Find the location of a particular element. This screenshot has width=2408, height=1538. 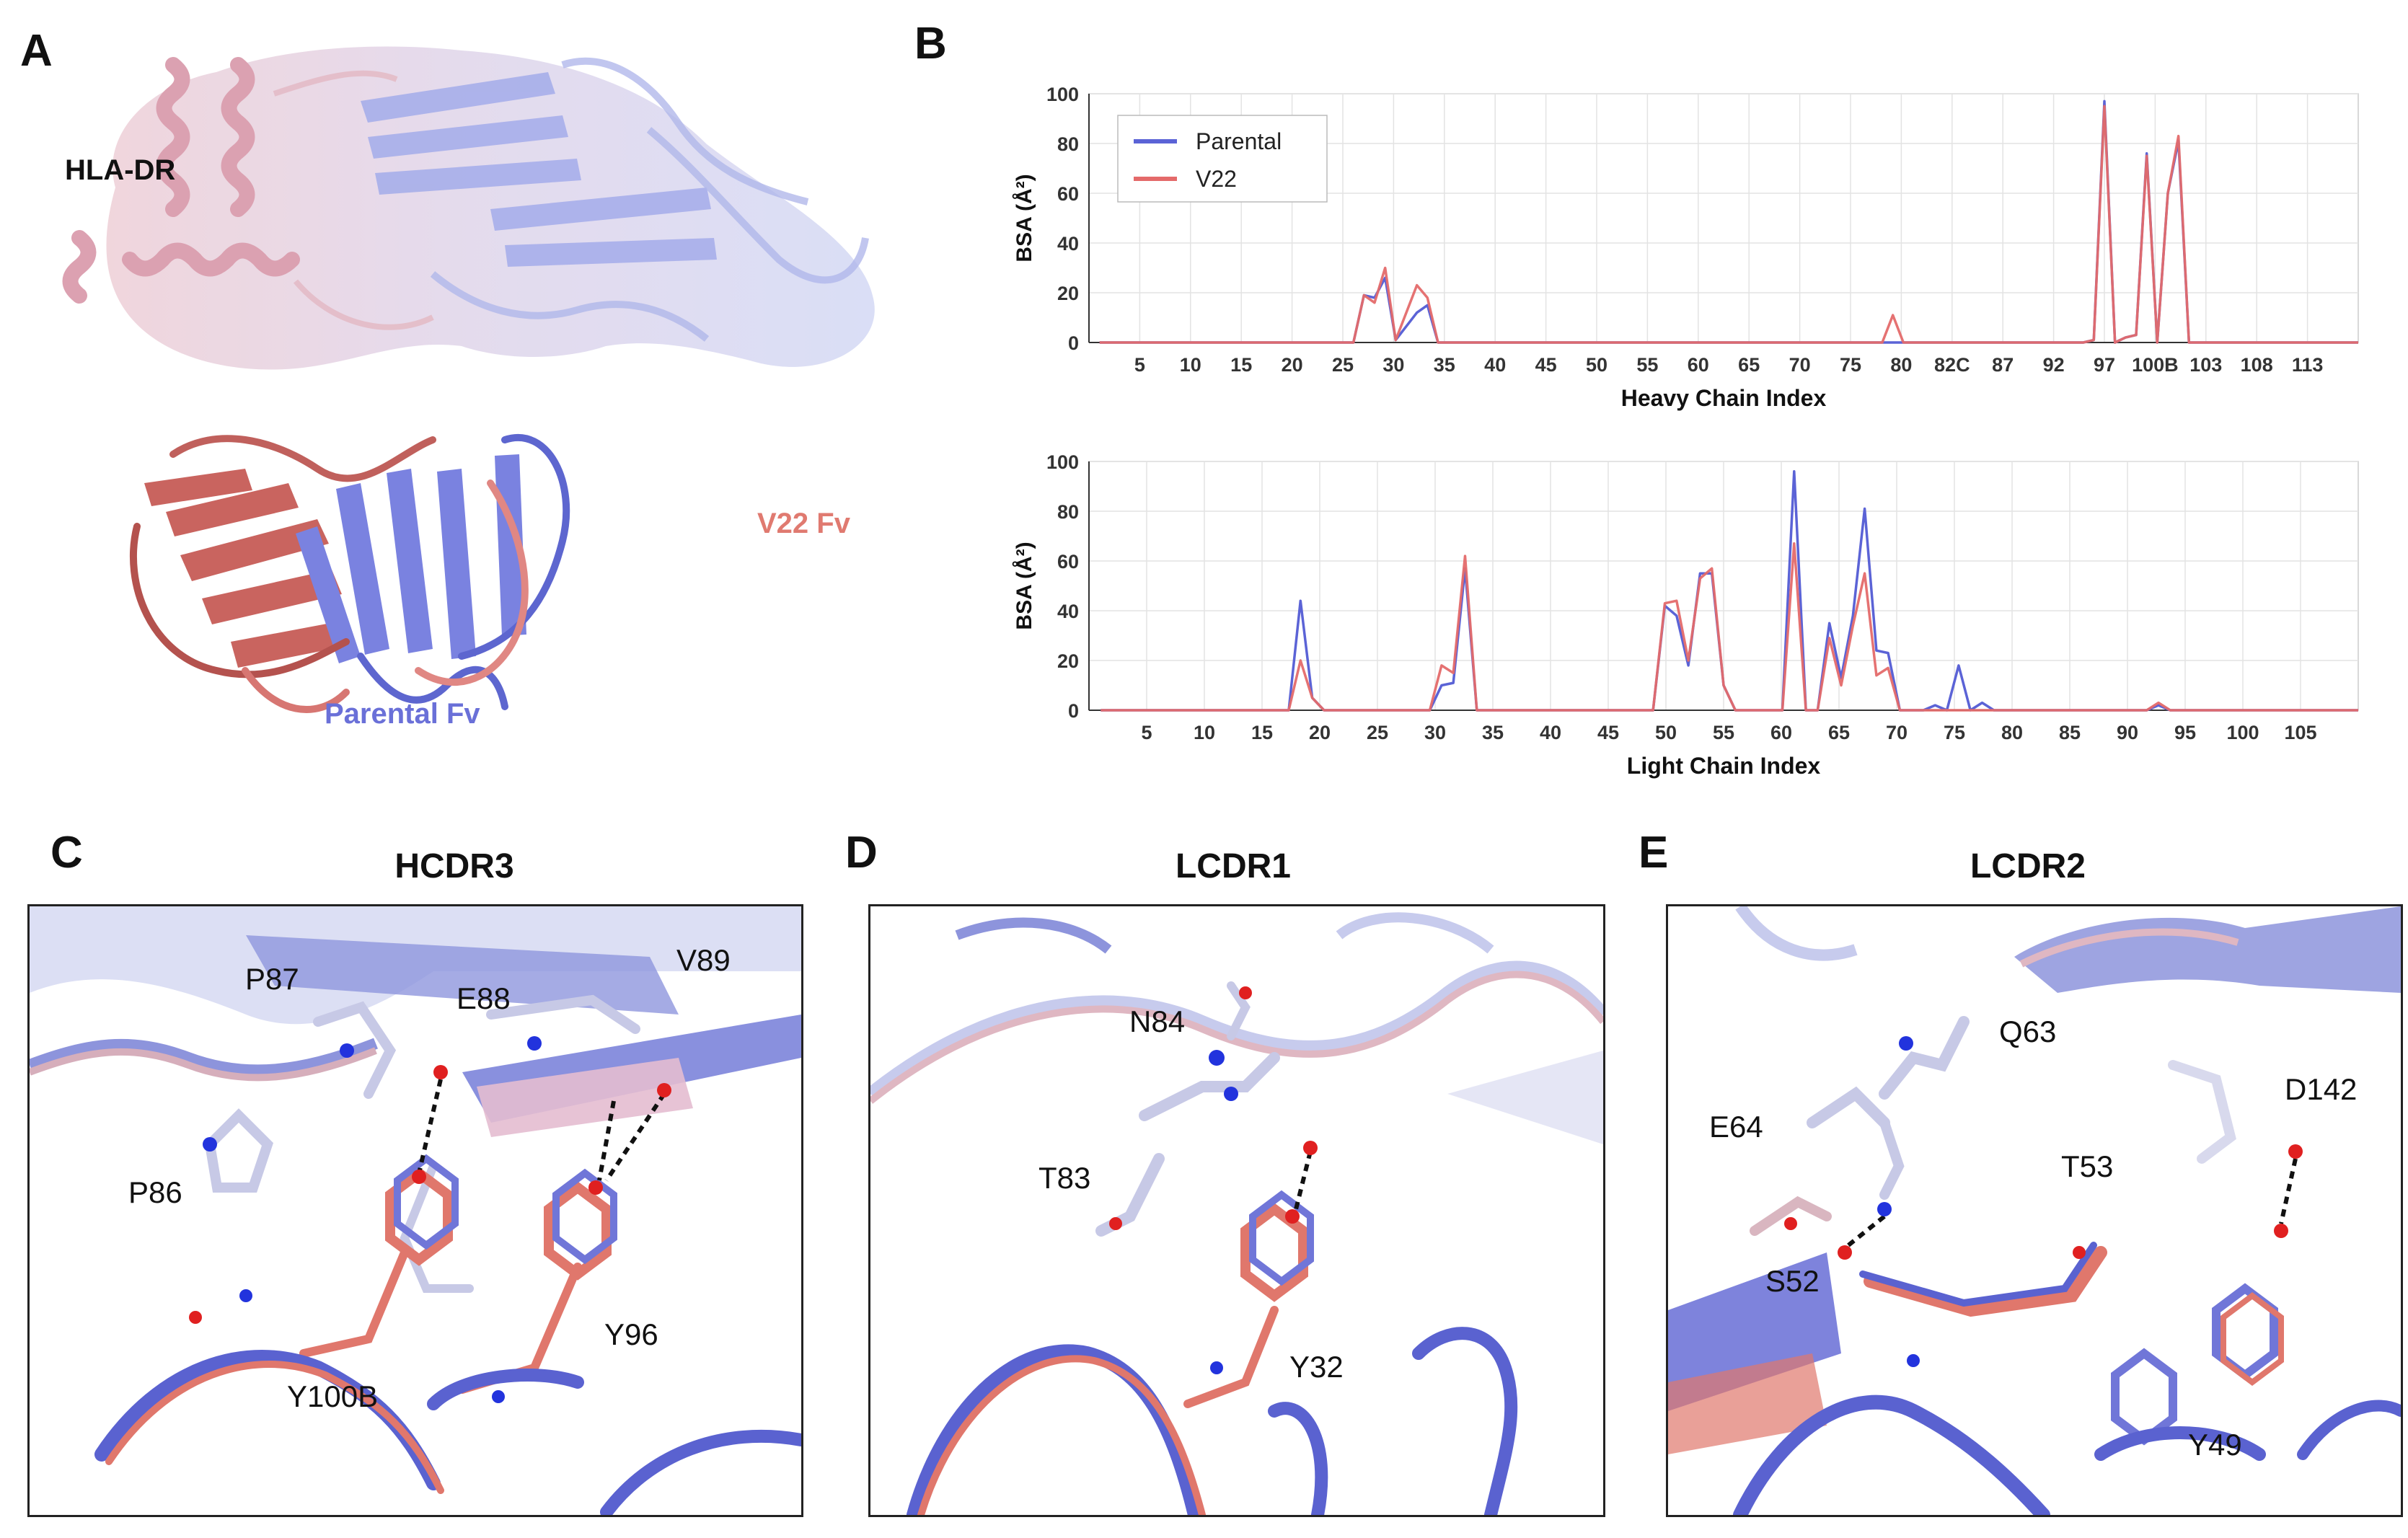

x-tick-label: 100 is located at coordinates (2242, 733).